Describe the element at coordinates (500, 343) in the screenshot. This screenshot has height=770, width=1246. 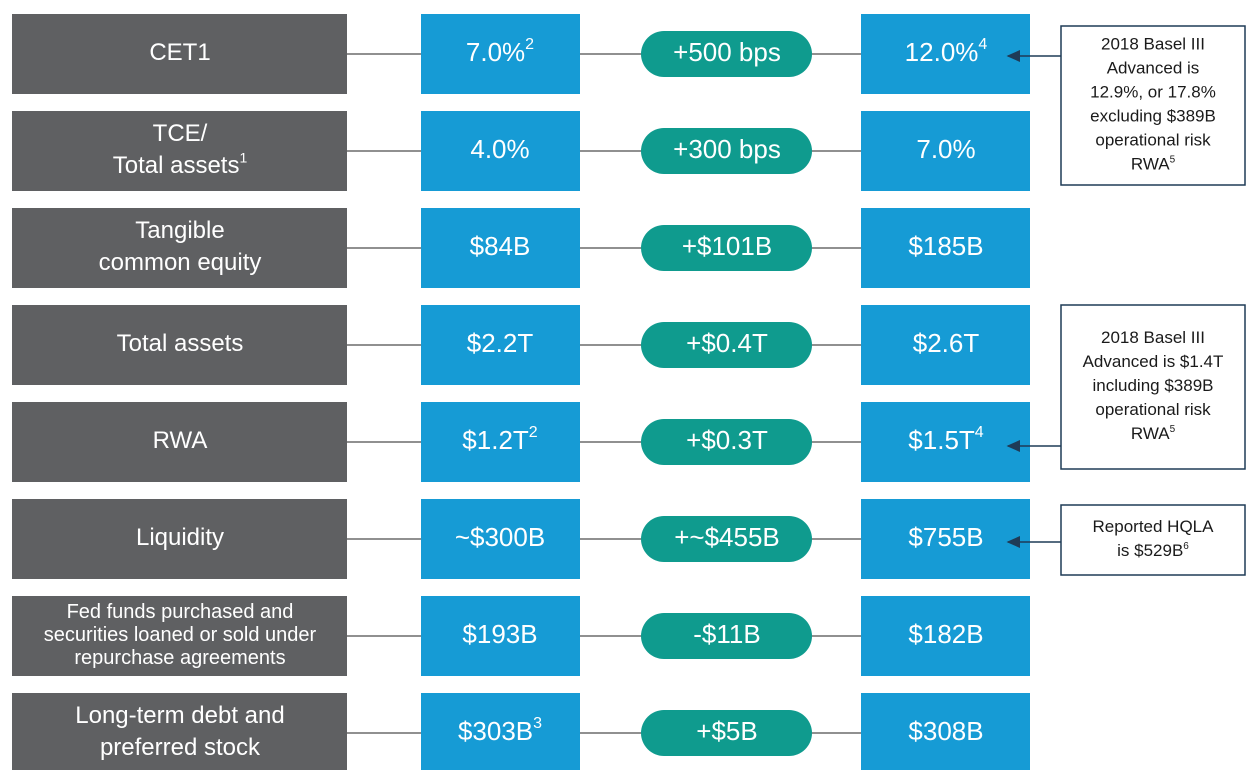
I see `before-value-main: $2.2T` at that location.